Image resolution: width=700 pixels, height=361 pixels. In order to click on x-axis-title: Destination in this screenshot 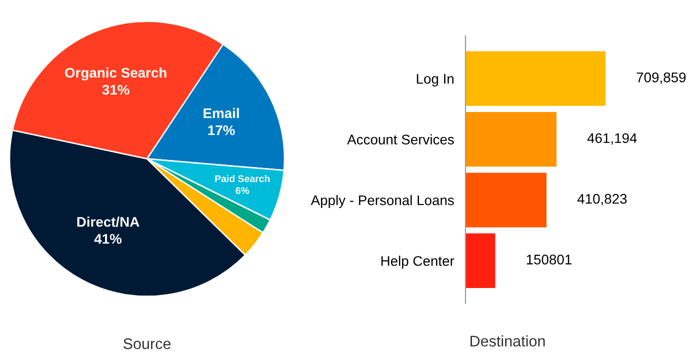, I will do `click(507, 341)`.